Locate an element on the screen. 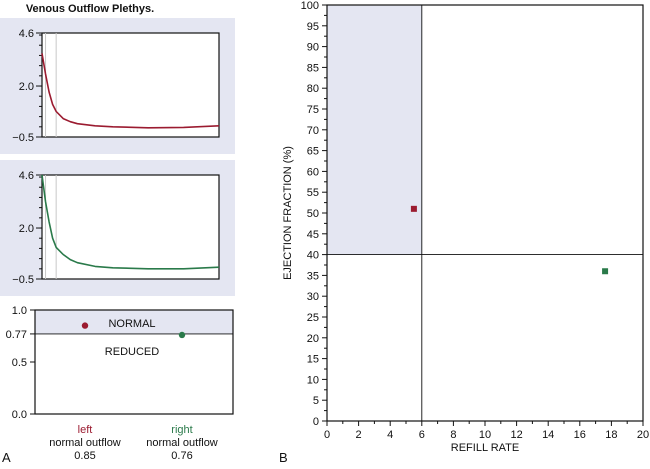 This screenshot has height=469, width=650. y-tick-label: 15 is located at coordinates (313, 360).